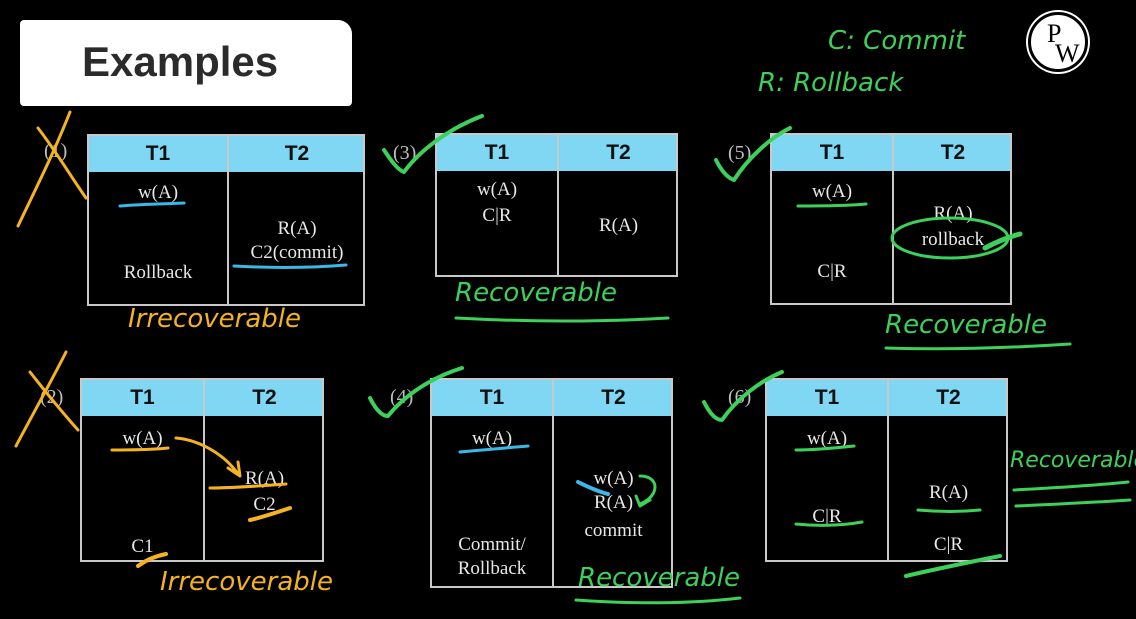 The width and height of the screenshot is (1136, 619). Describe the element at coordinates (208, 457) in the screenshot. I see `arrow-mark` at that location.